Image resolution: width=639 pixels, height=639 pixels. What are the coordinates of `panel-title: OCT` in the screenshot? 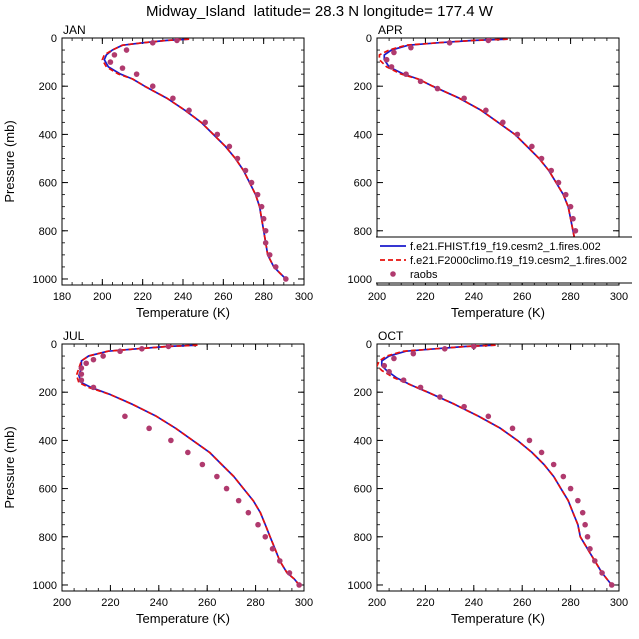 It's located at (391, 336).